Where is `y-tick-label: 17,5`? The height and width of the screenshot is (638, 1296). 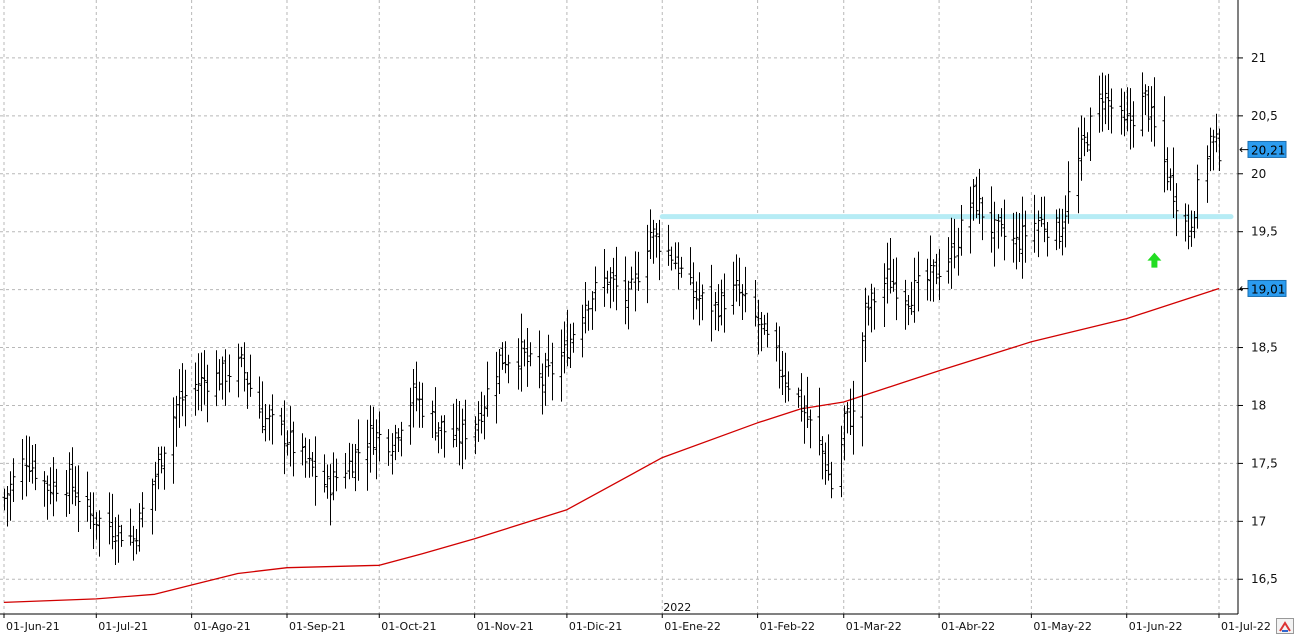 y-tick-label: 17,5 is located at coordinates (1264, 463).